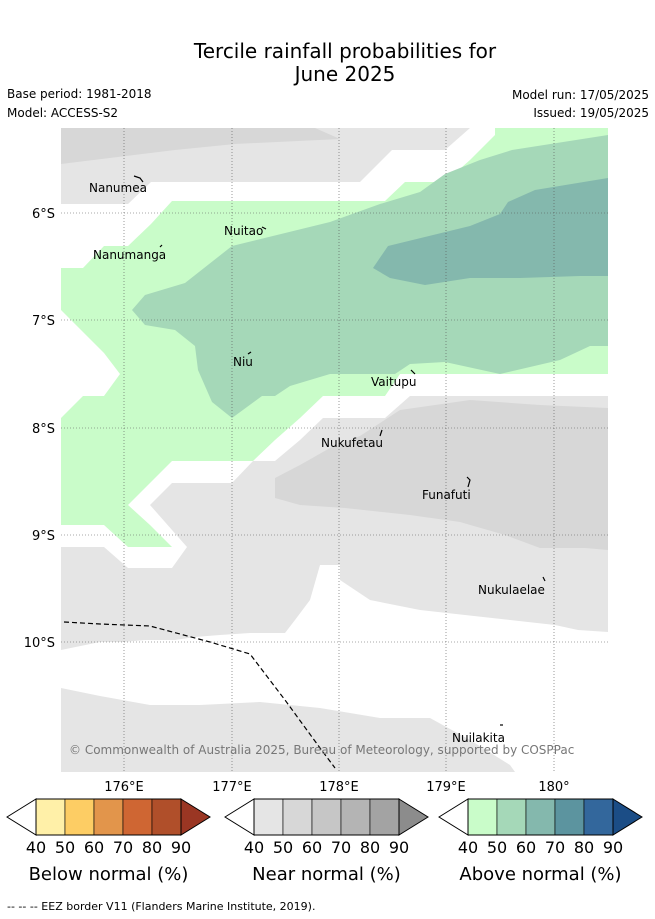 This screenshot has width=655, height=919. I want to click on colorbar-below-upper-extension, so click(195, 817).